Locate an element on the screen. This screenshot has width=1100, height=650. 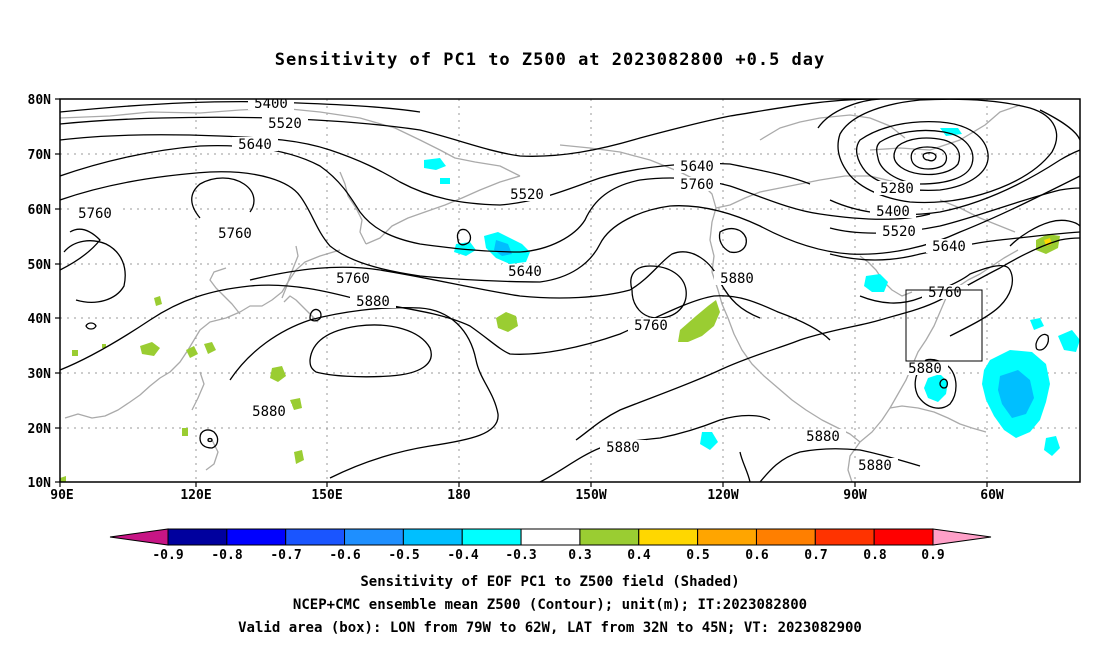
lat-label: 60N is located at coordinates (40, 210).